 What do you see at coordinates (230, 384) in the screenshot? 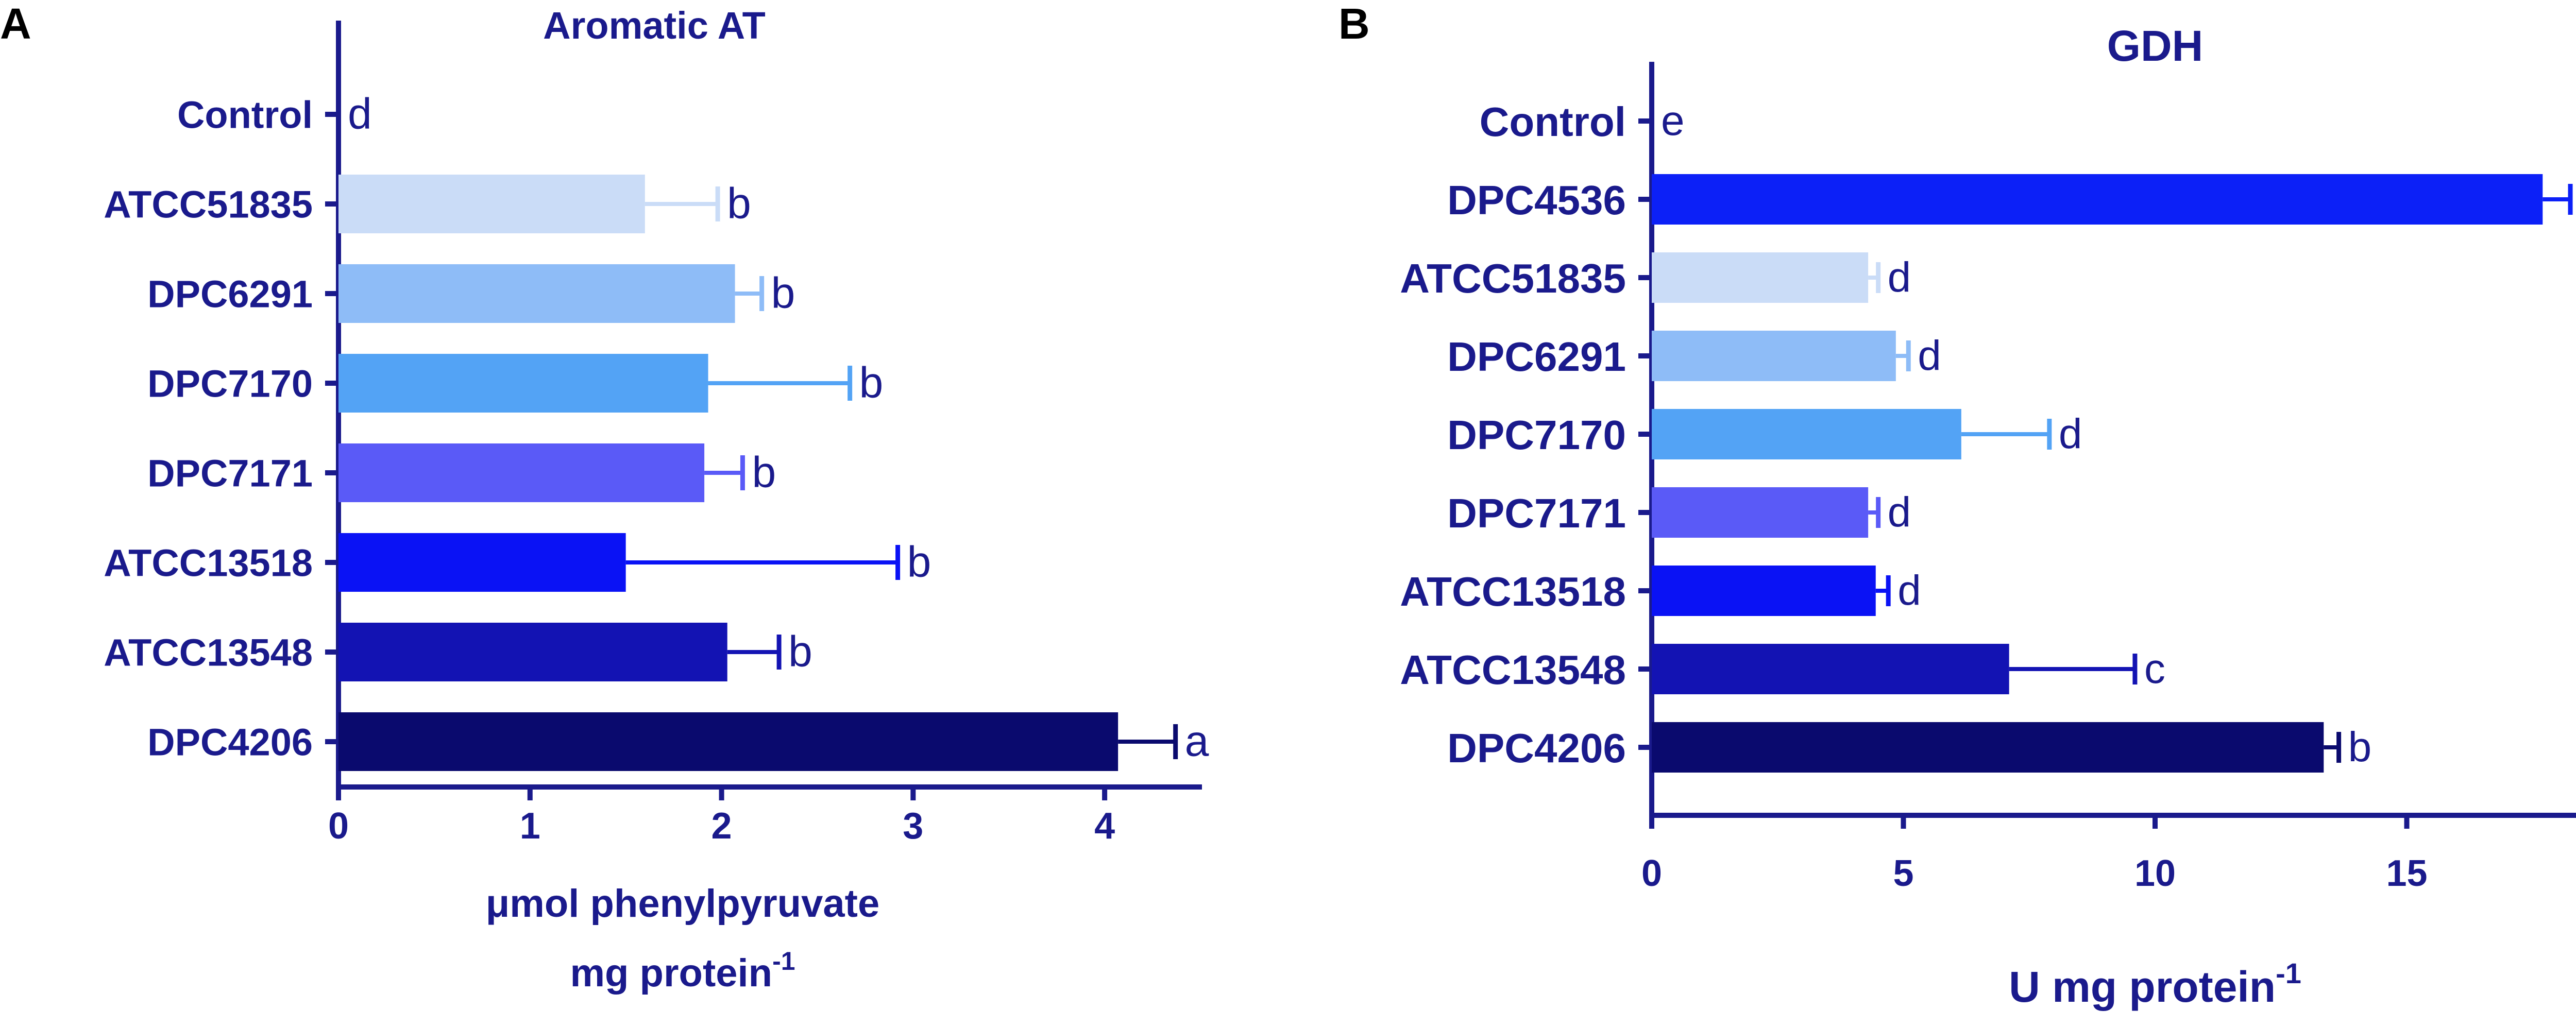
I see `a-category-label: DPC7170` at bounding box center [230, 384].